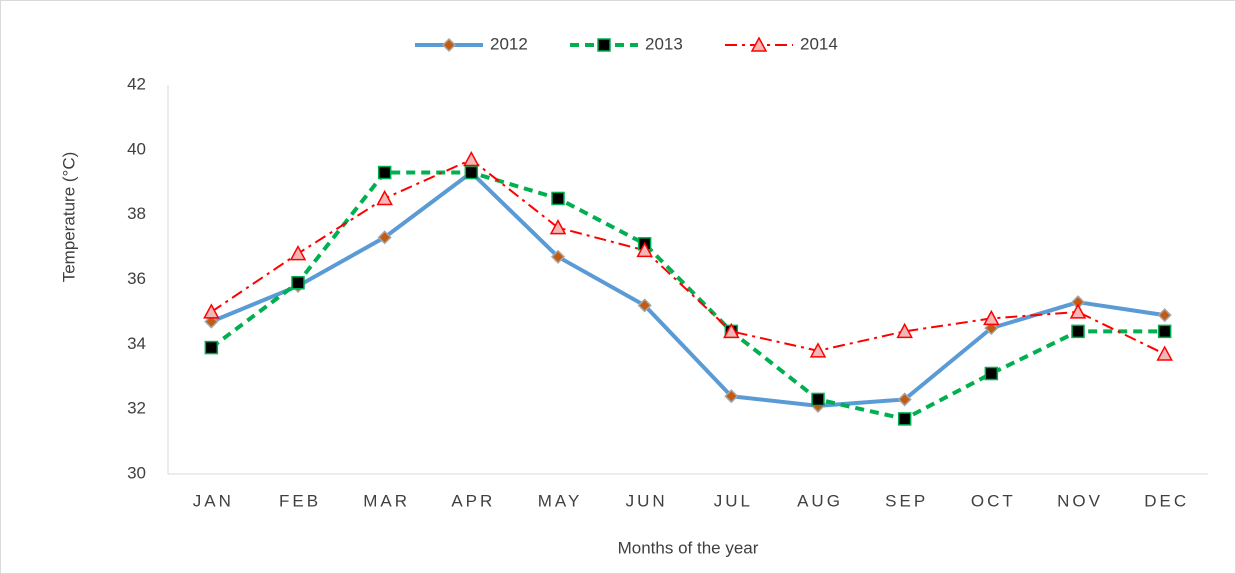  What do you see at coordinates (560, 500) in the screenshot?
I see `x-tick-label: MAY` at bounding box center [560, 500].